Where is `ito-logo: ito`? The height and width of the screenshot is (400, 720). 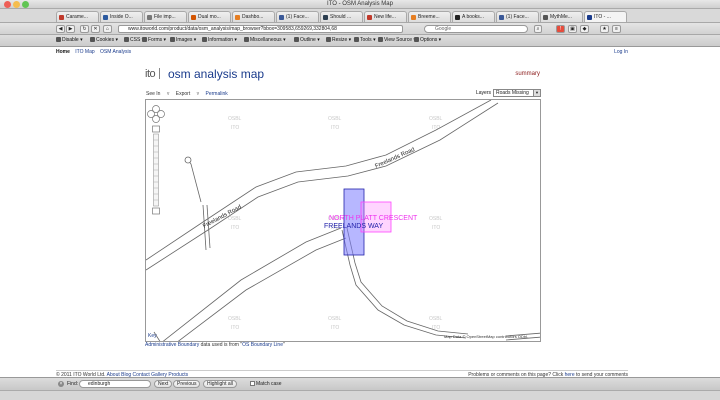 ito-logo: ito is located at coordinates (150, 74).